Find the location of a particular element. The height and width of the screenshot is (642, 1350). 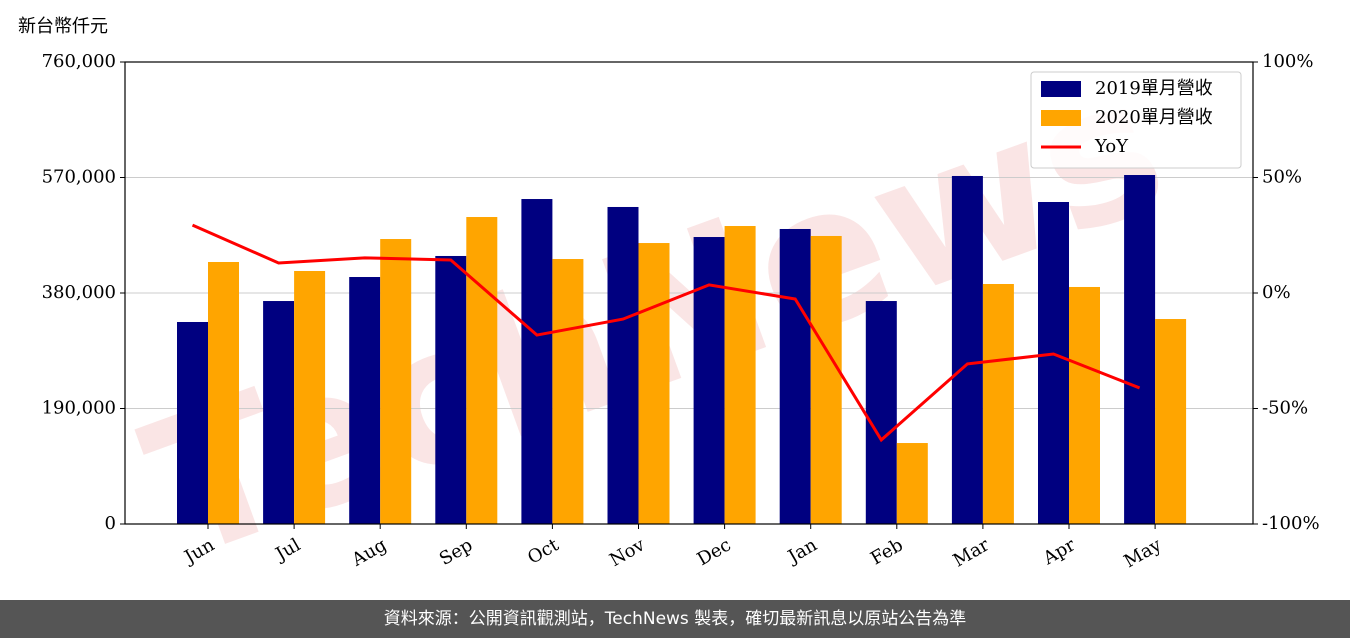

x-tick-label: Oct is located at coordinates (543, 551).